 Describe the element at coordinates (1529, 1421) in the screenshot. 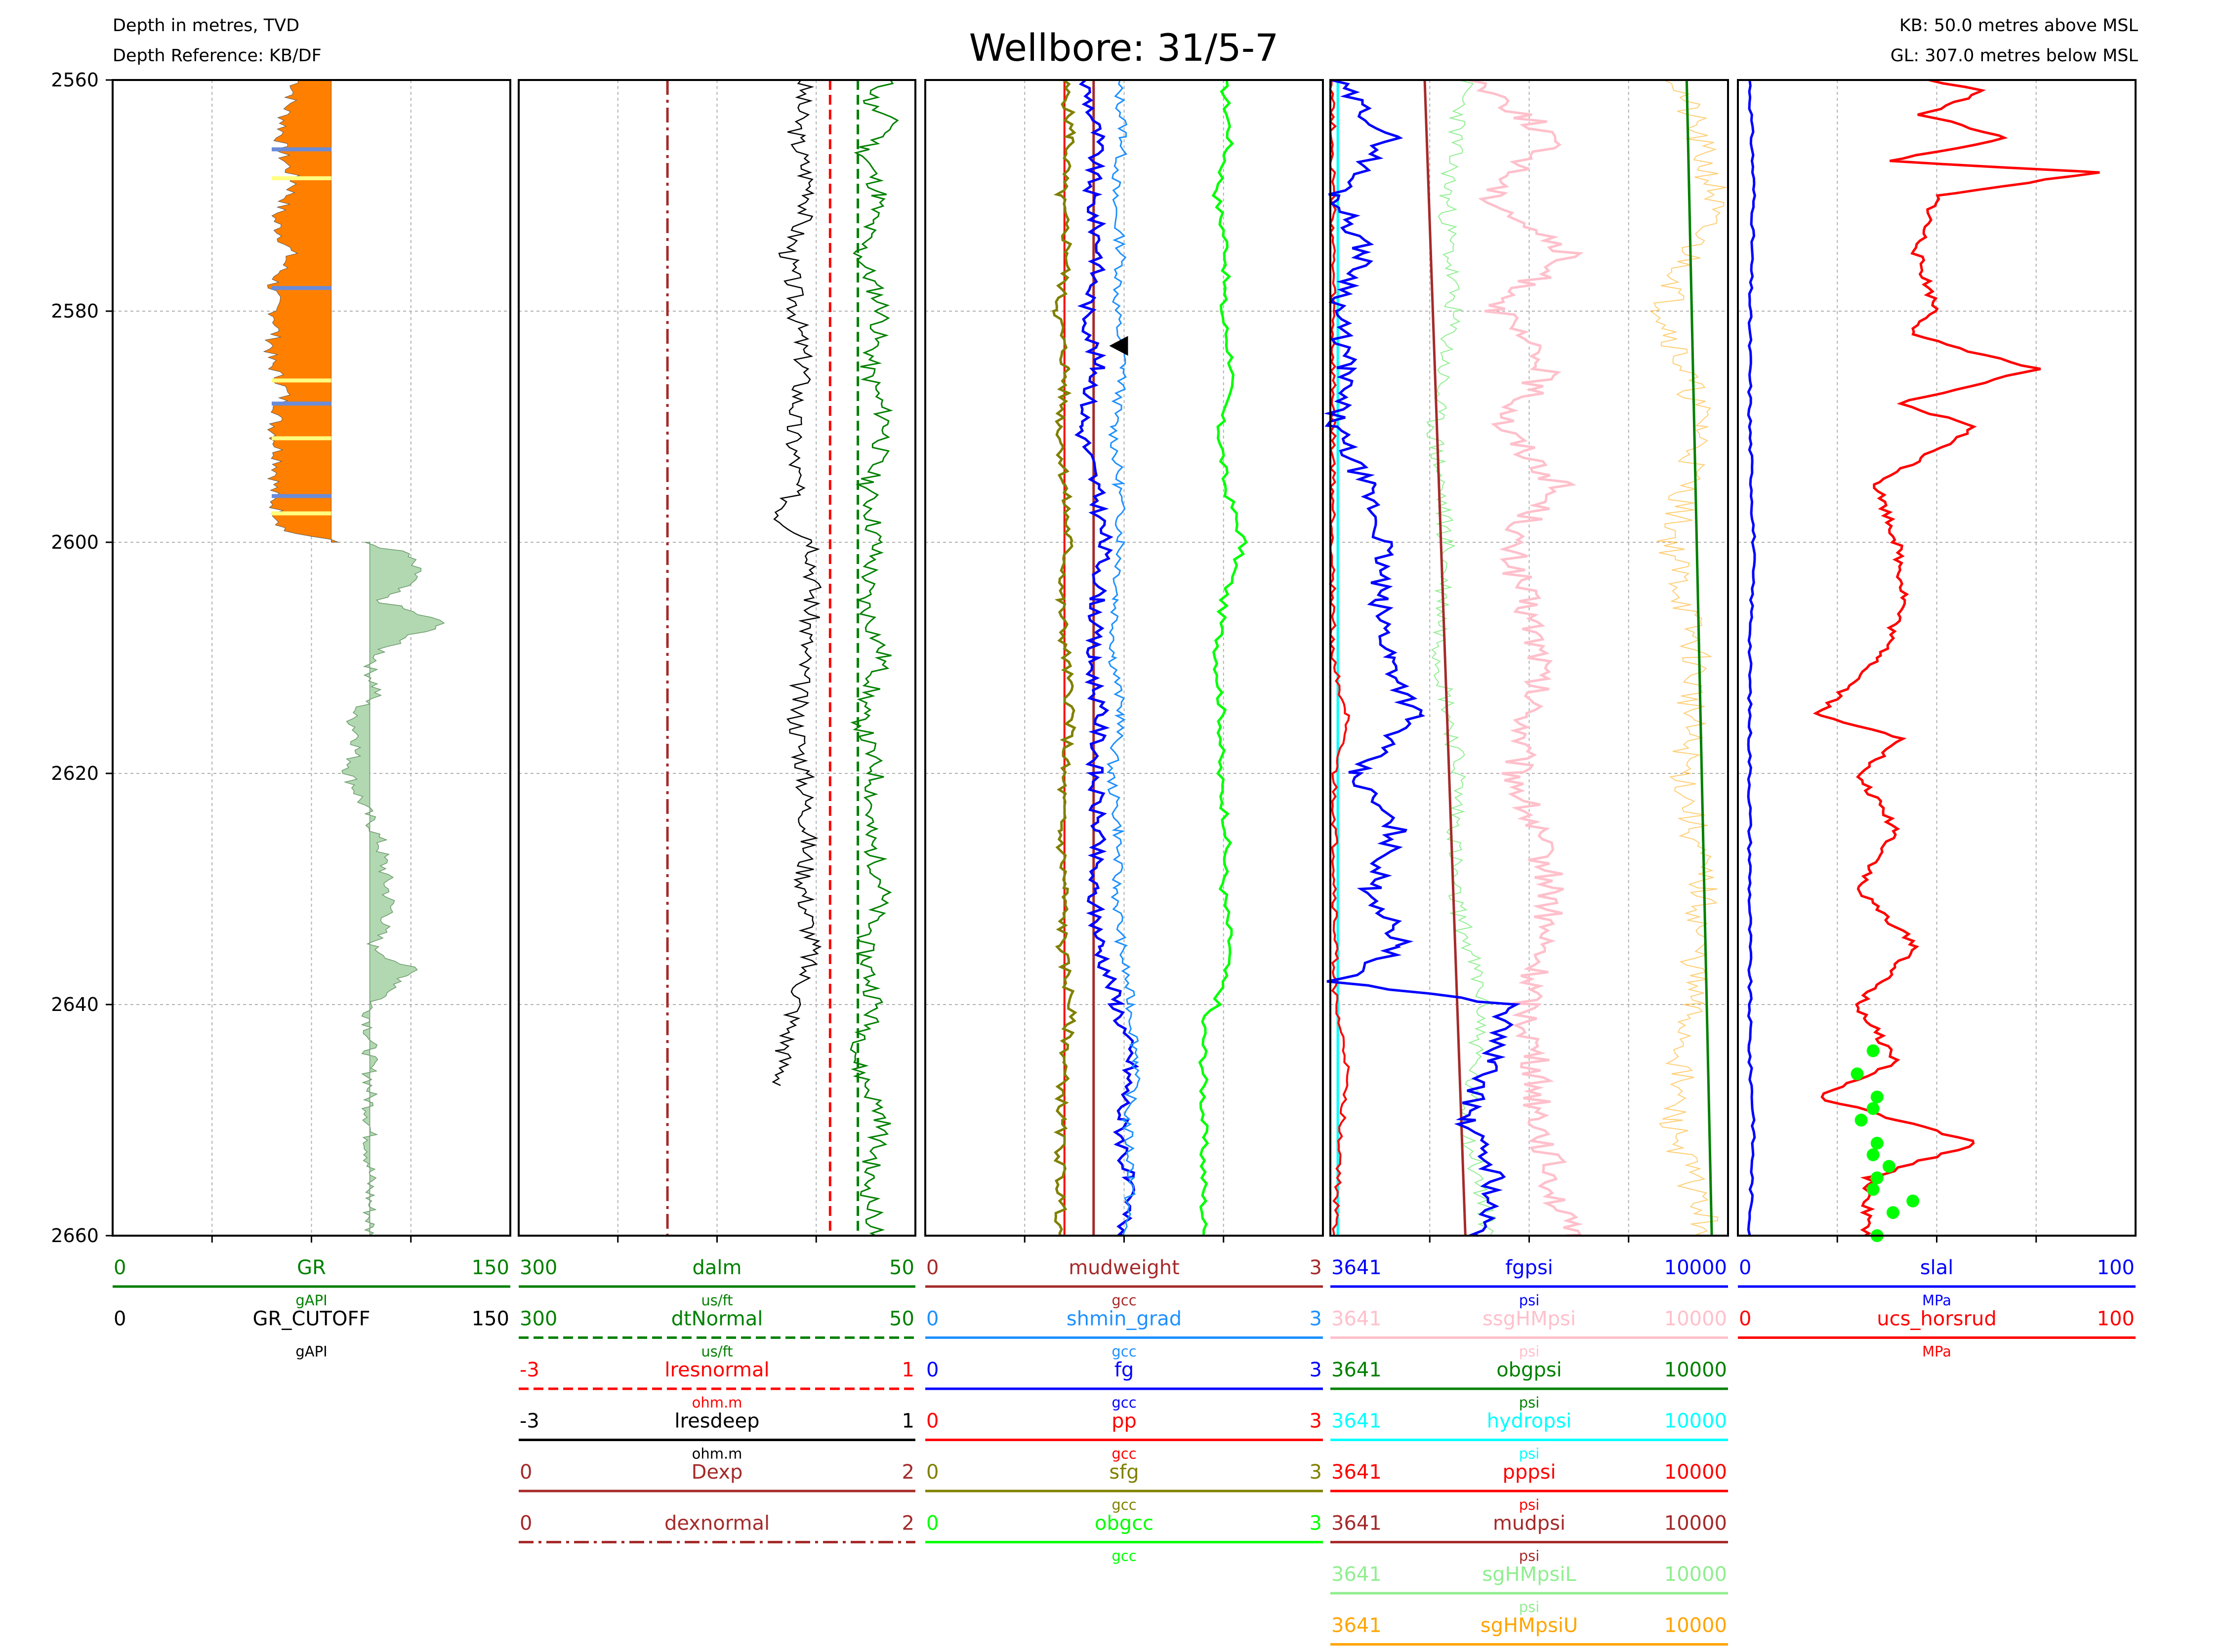

I see `legend-name: hydropsi` at that location.